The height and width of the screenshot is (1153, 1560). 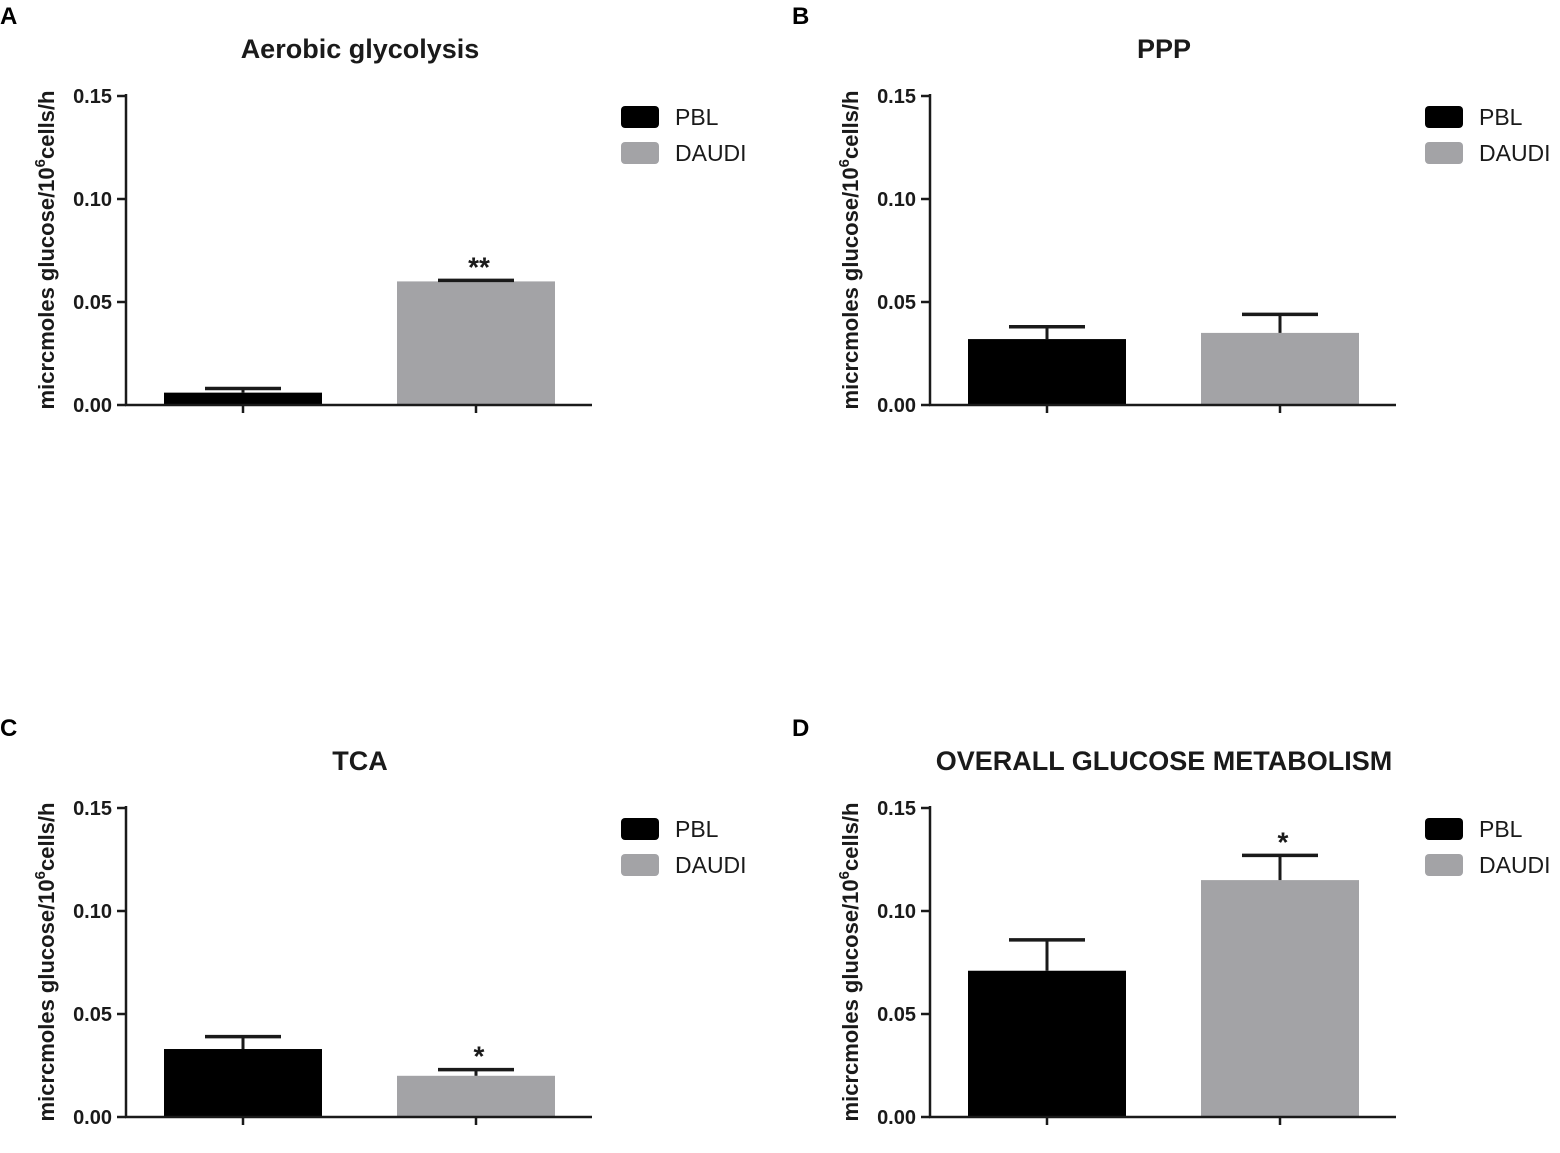 I want to click on y-tick-label-c: 0.10, so click(x=92, y=912).